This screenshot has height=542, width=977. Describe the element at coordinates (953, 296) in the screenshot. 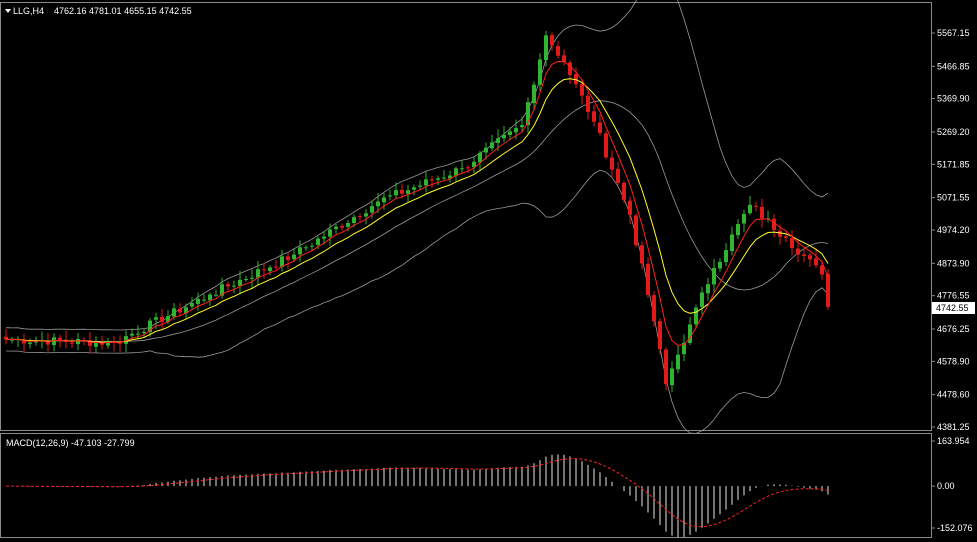

I see `price-tick-label: 4776.55` at that location.